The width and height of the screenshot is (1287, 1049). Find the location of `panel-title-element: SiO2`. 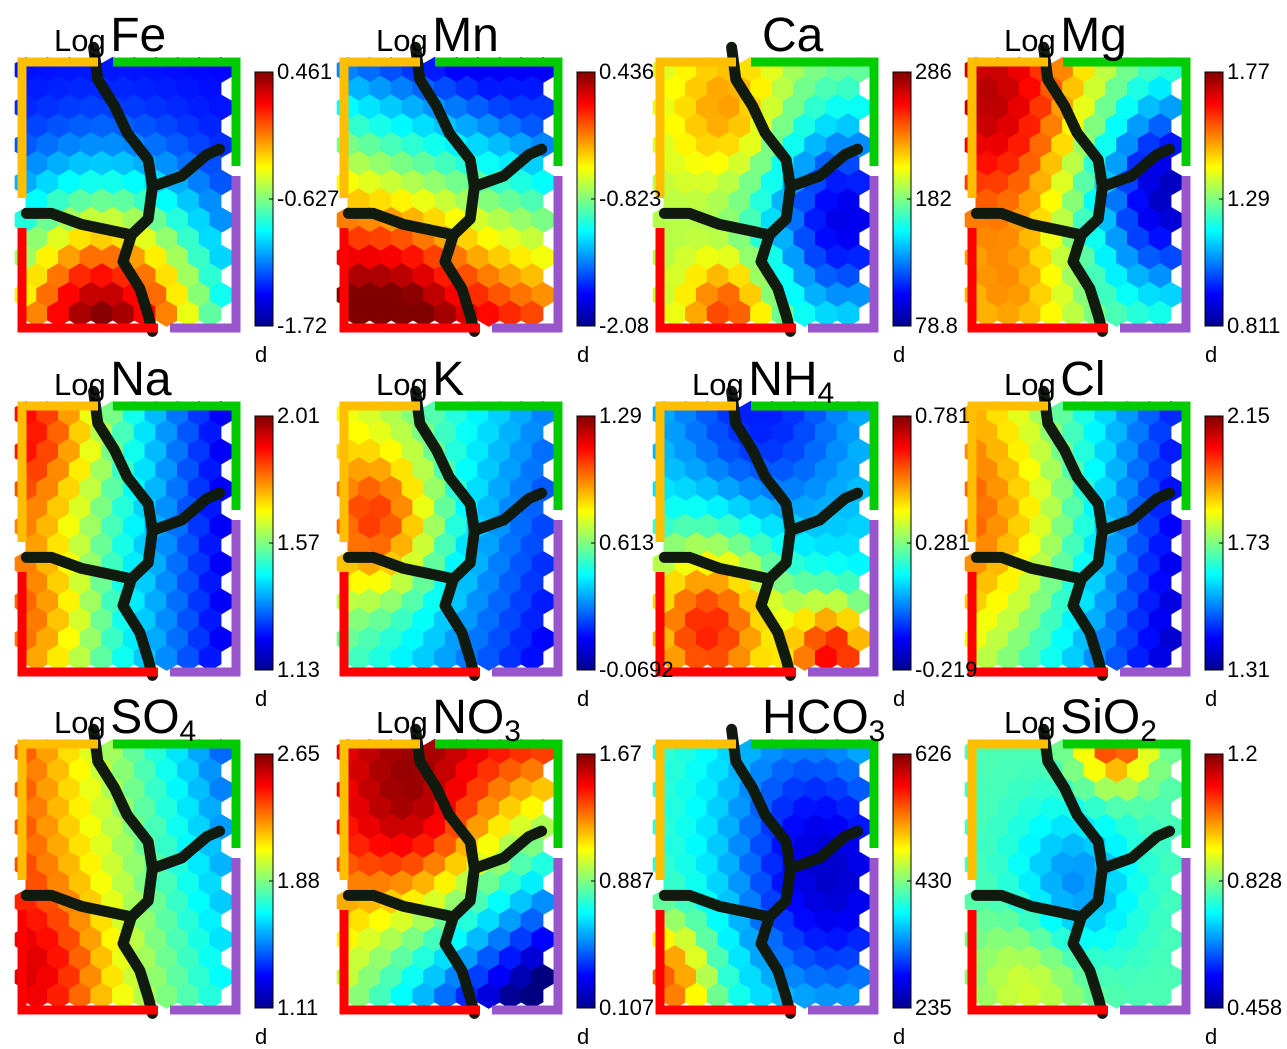

panel-title-element: SiO2 is located at coordinates (1108, 719).